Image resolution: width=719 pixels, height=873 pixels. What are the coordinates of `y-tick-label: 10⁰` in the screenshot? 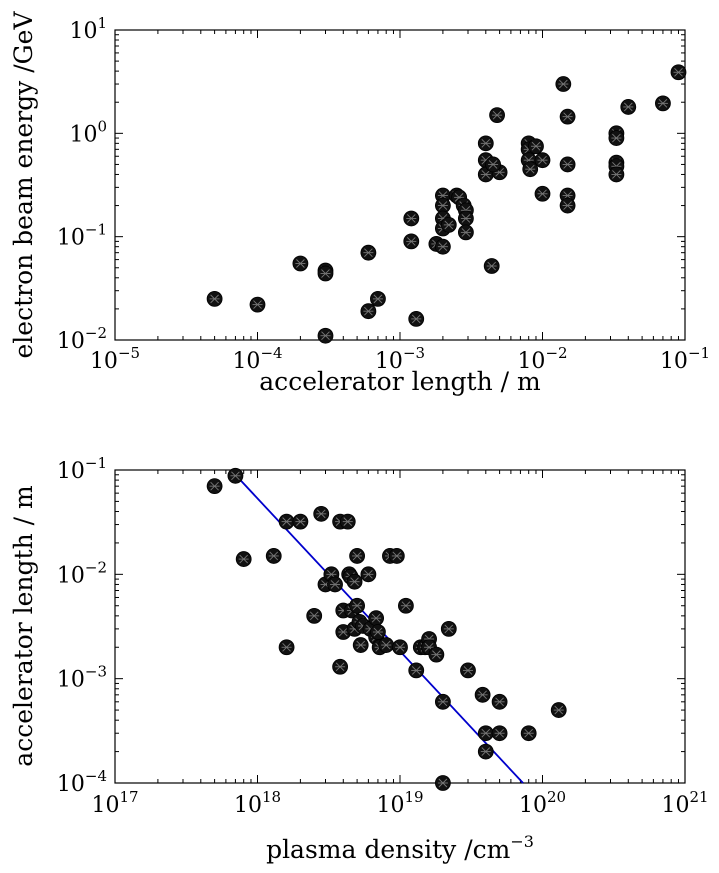 It's located at (88, 132).